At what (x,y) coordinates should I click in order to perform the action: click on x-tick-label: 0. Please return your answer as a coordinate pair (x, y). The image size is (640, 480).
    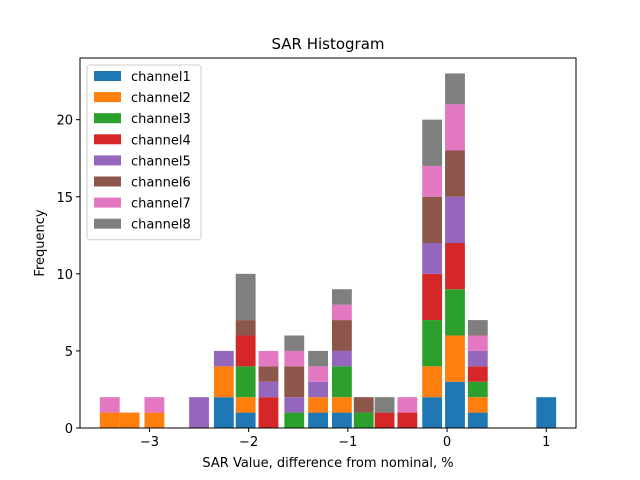
    Looking at the image, I should click on (447, 442).